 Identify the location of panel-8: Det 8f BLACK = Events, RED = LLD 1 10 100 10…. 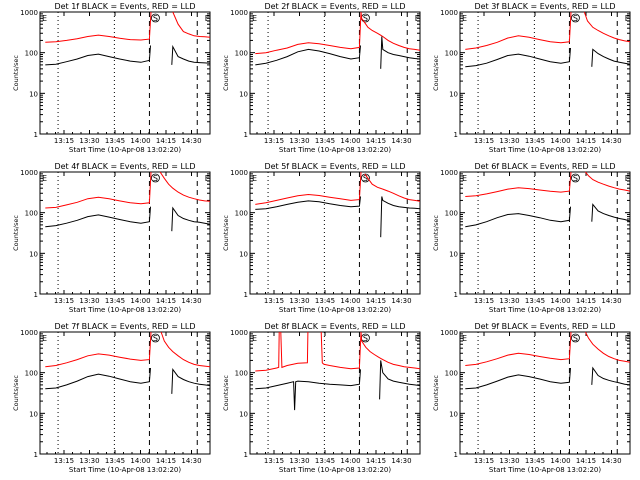
(321, 398).